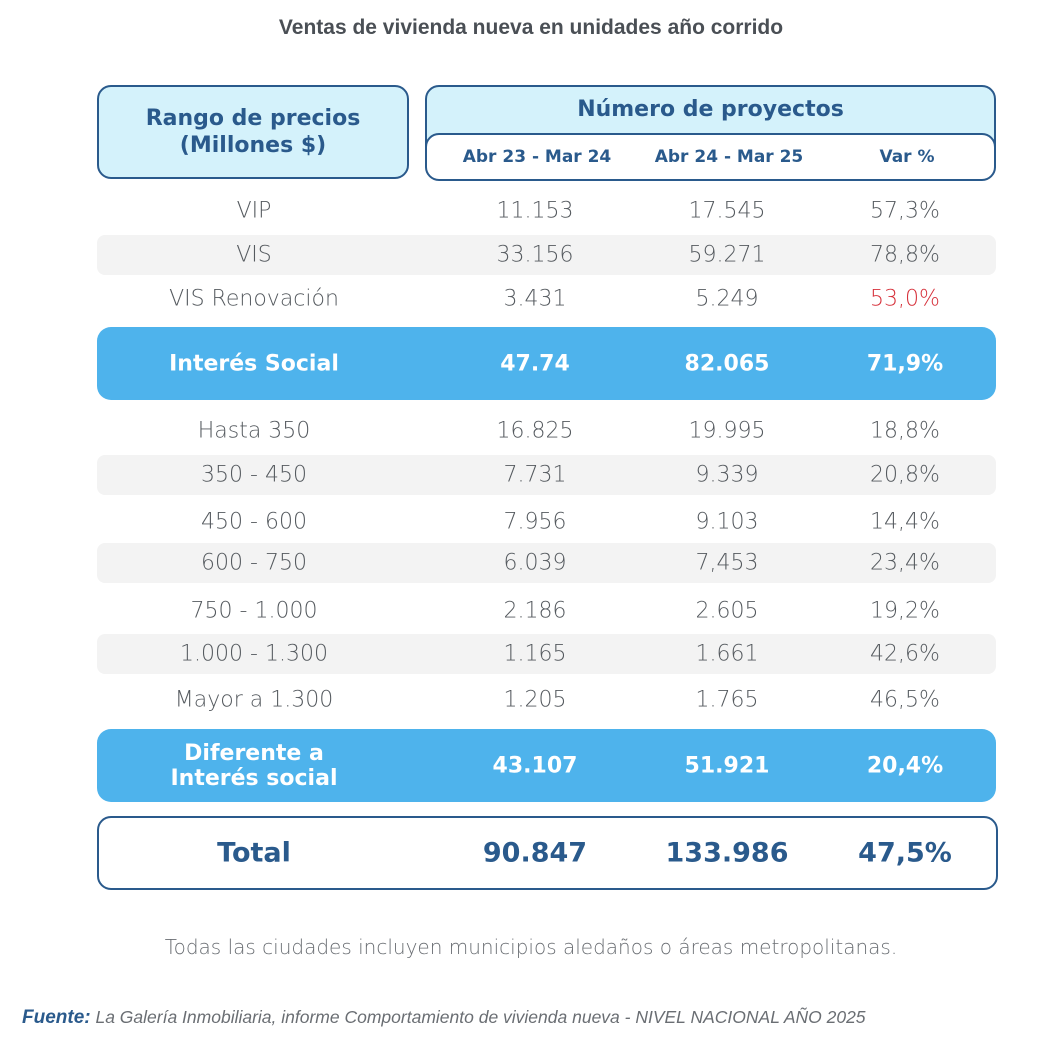 Image resolution: width=1062 pixels, height=1040 pixels. Describe the element at coordinates (535, 563) in the screenshot. I see `row-value-period-1: 6.039` at that location.